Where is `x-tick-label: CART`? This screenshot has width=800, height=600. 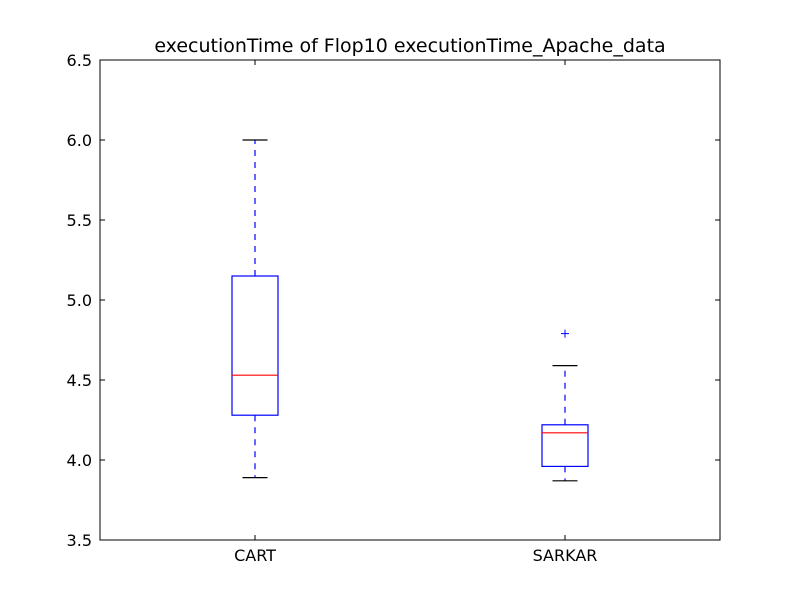
x-tick-label: CART is located at coordinates (255, 555).